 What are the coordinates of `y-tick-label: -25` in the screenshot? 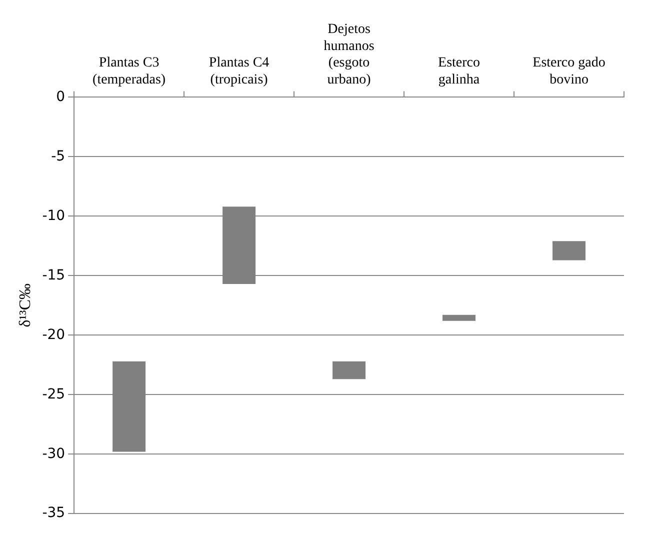 It's located at (54, 394).